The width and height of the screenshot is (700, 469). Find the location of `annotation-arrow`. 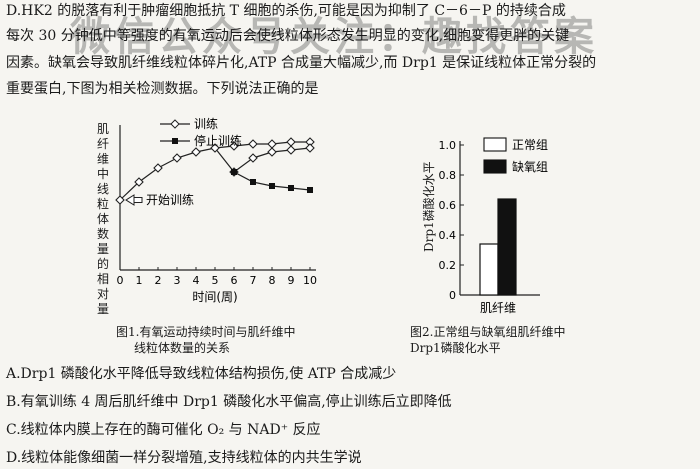

annotation-arrow is located at coordinates (130, 200).